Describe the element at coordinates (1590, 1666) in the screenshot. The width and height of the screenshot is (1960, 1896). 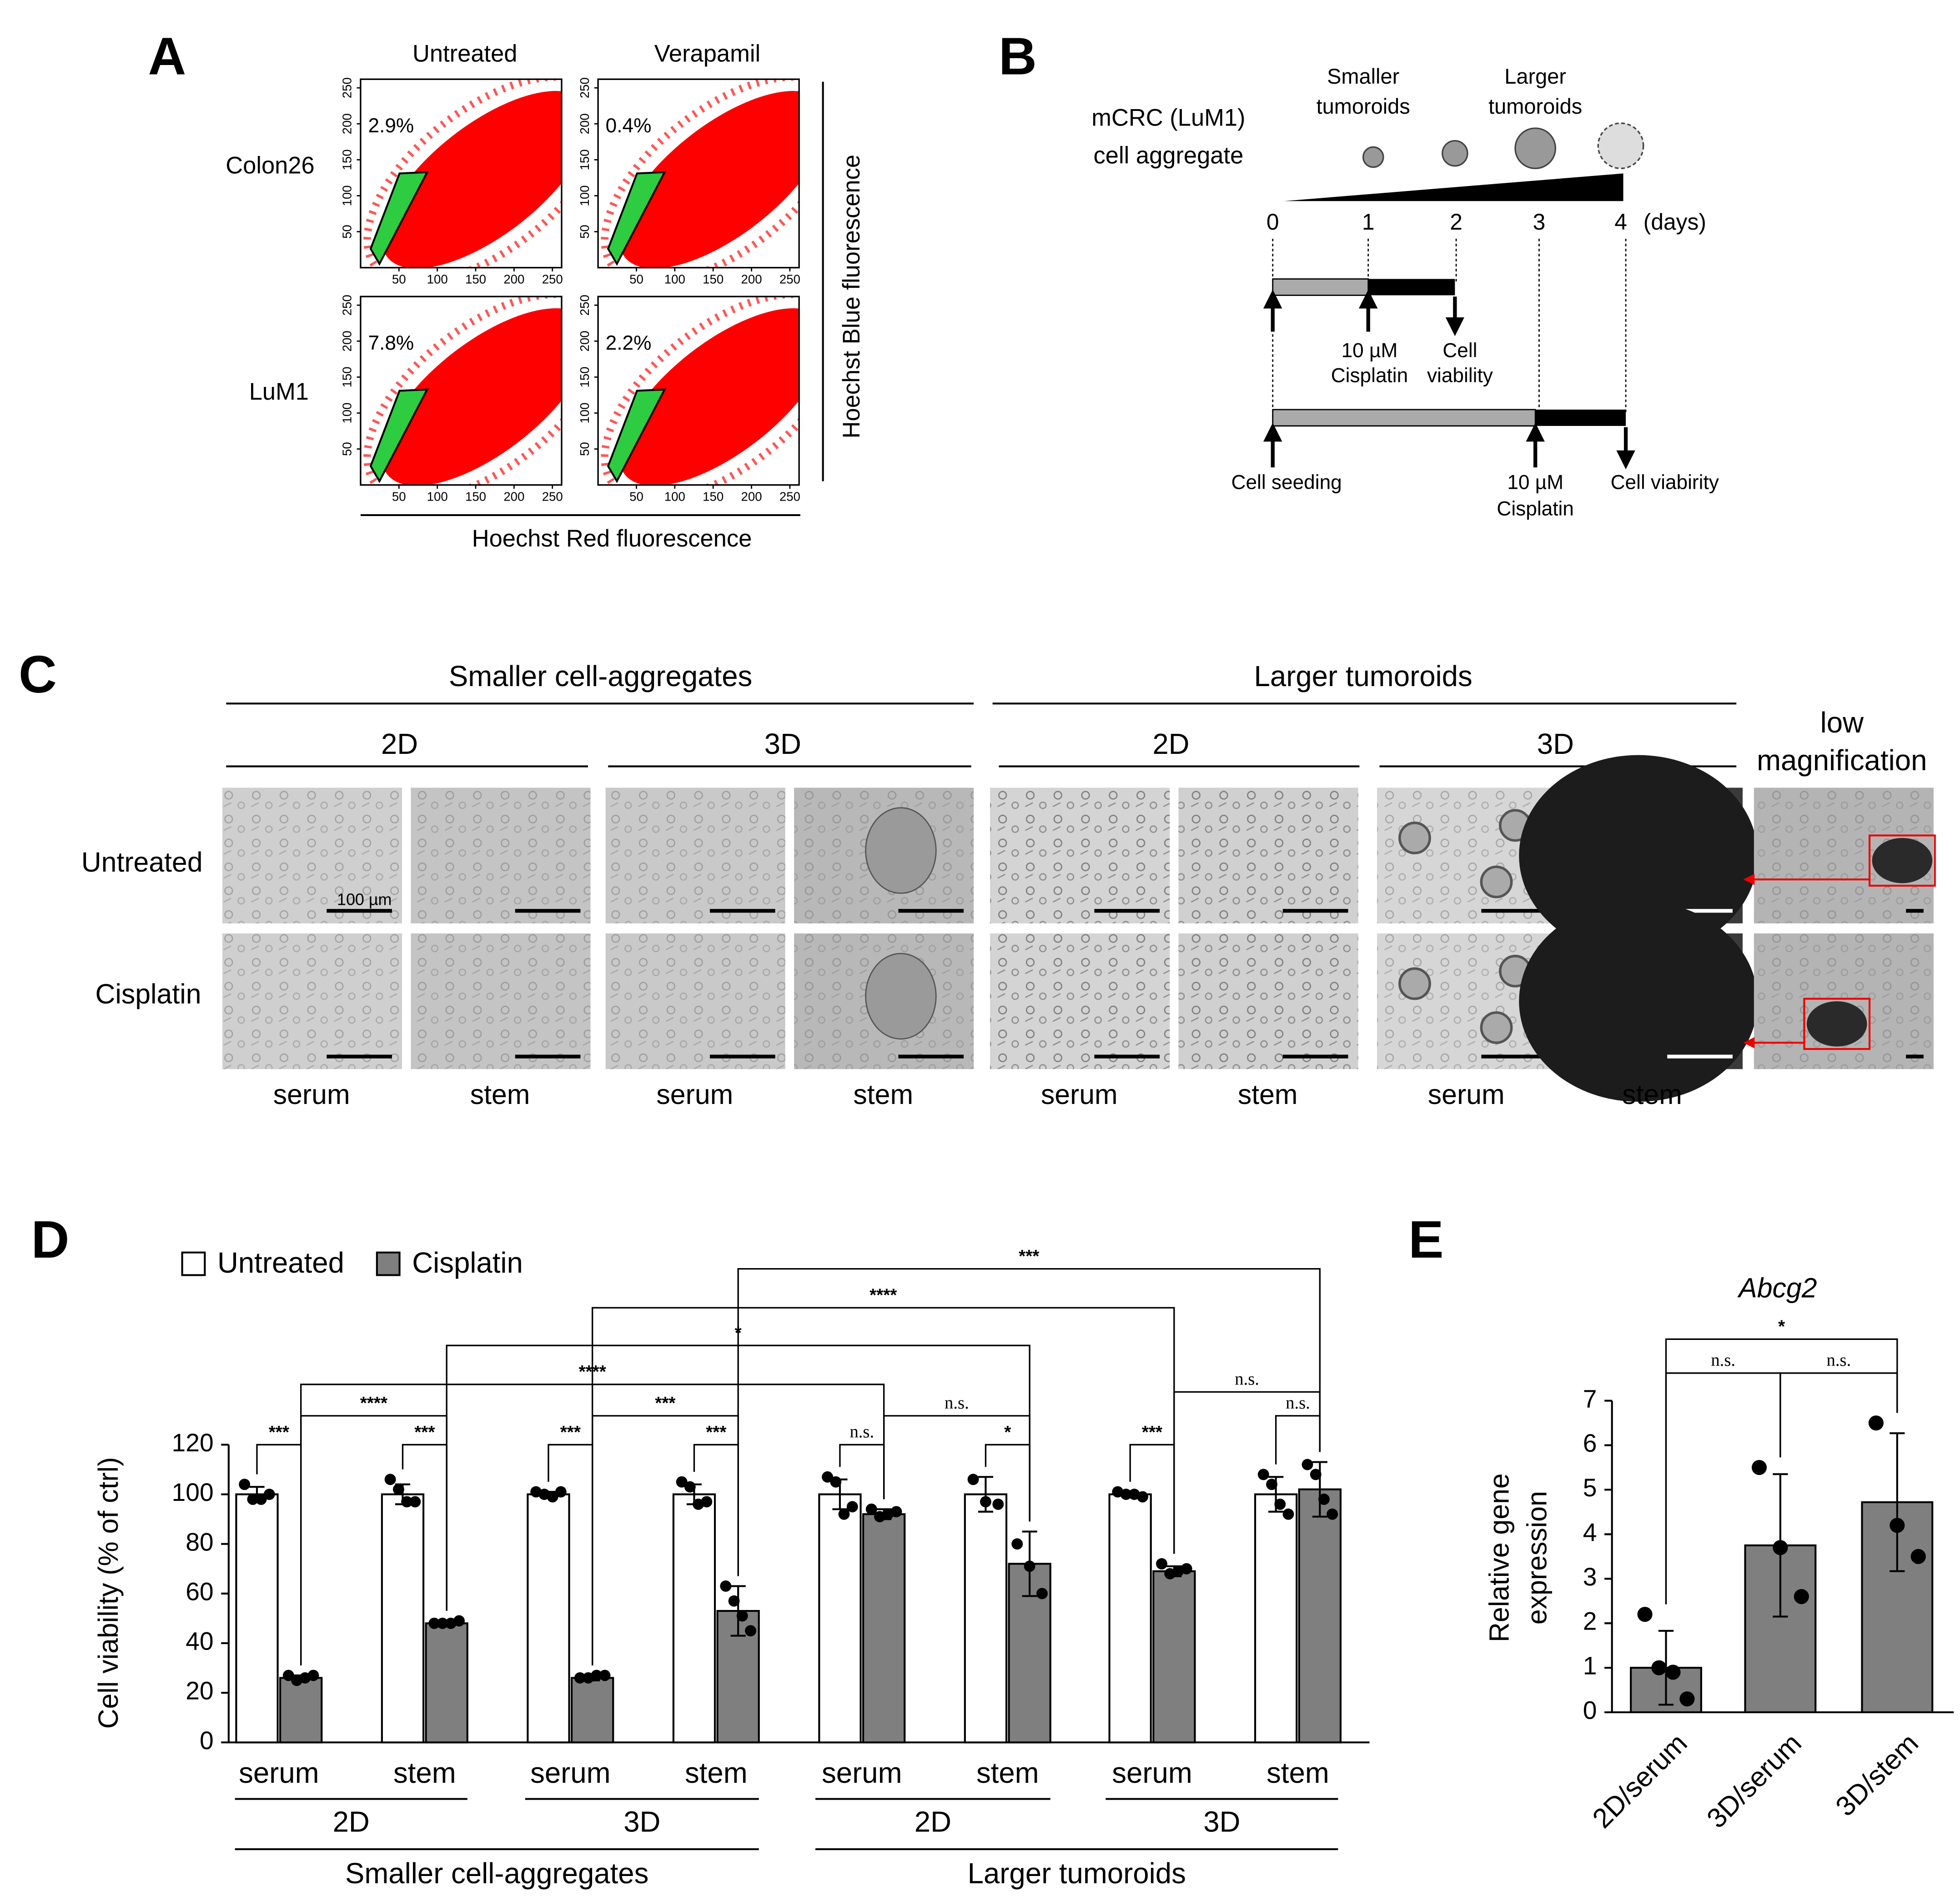
I see `y-tick-label: 1` at that location.